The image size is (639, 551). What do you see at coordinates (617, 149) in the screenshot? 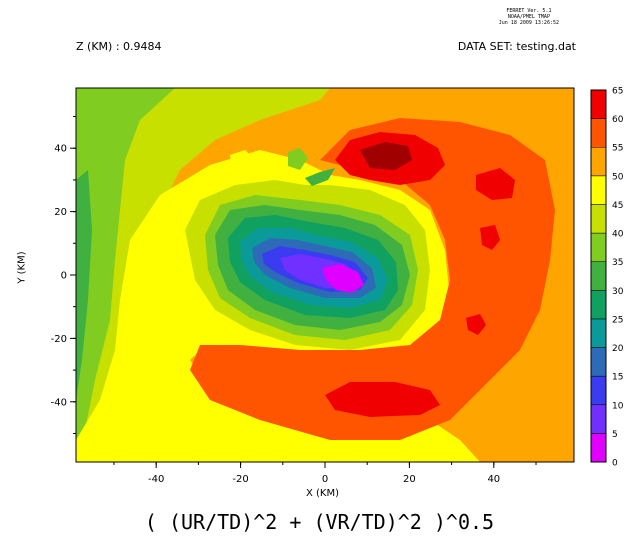
I see `colorbar-label: 55` at bounding box center [617, 149].